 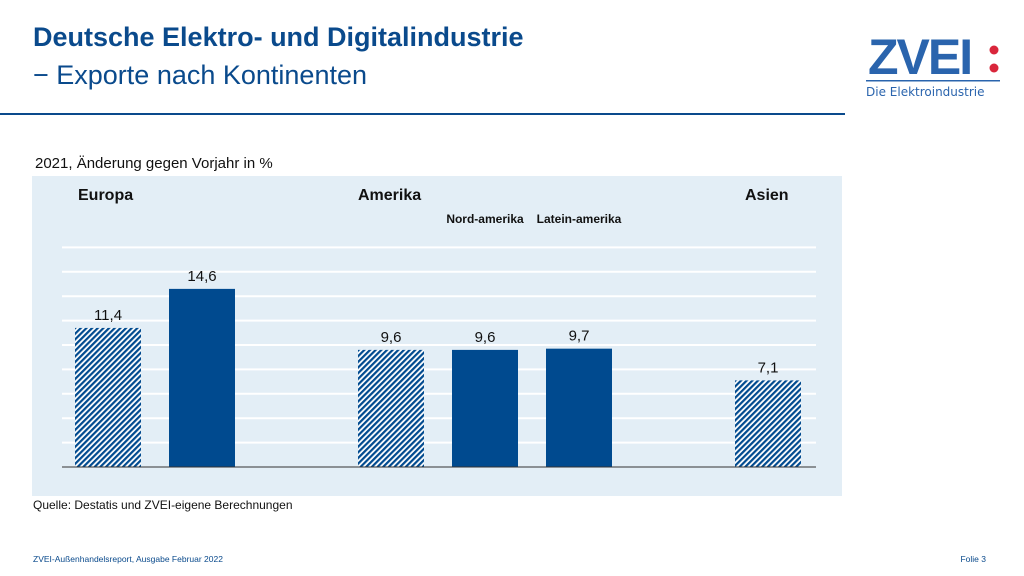 I want to click on bar-nord-amerika, so click(x=485, y=408).